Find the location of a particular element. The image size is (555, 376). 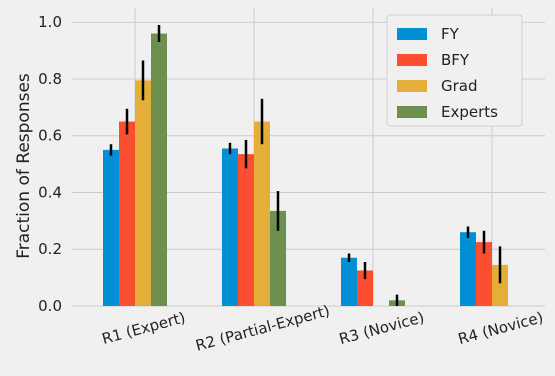

legend-label-fy: FY is located at coordinates (450, 34).